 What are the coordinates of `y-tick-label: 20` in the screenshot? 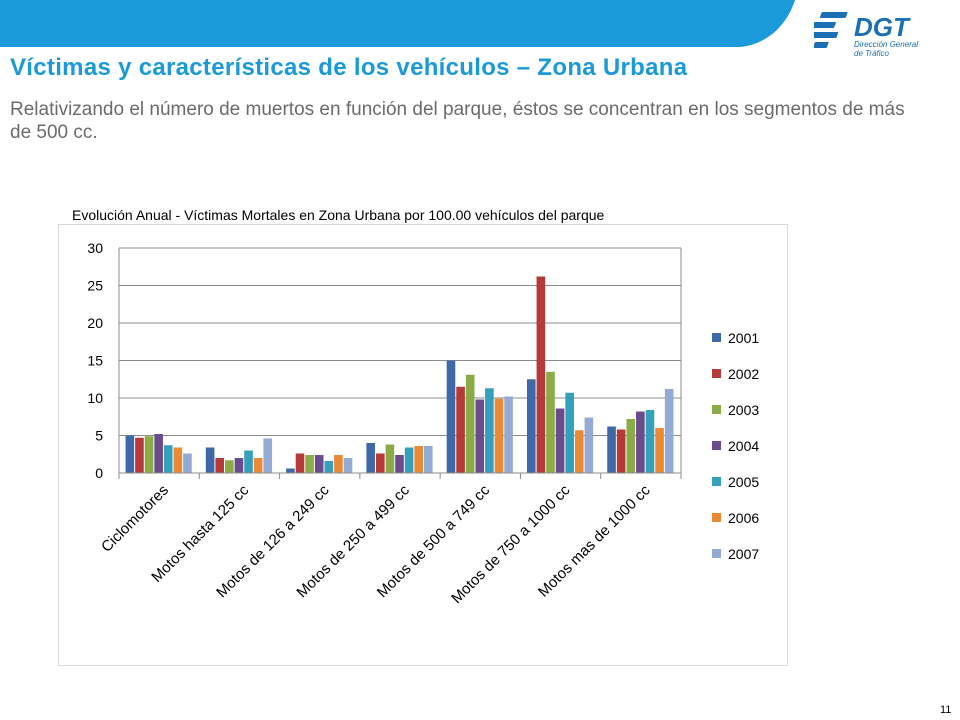 It's located at (95, 323).